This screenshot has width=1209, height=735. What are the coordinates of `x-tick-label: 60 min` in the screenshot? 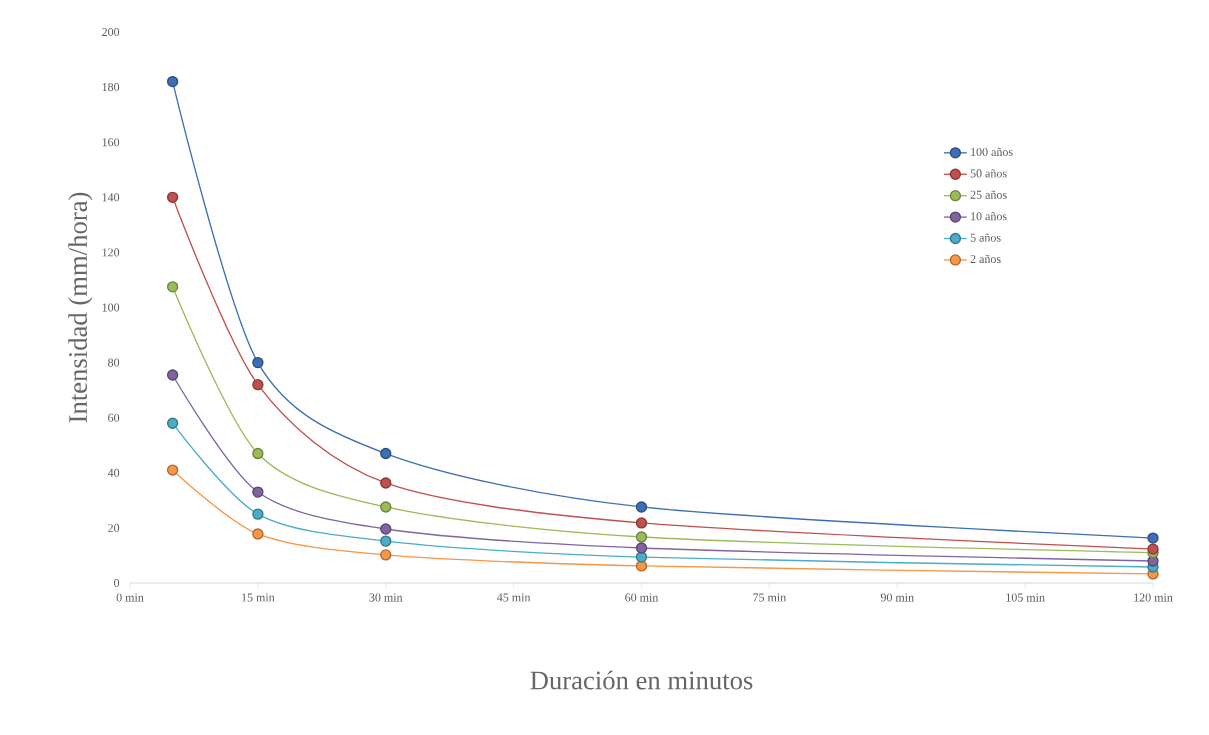 It's located at (642, 597).